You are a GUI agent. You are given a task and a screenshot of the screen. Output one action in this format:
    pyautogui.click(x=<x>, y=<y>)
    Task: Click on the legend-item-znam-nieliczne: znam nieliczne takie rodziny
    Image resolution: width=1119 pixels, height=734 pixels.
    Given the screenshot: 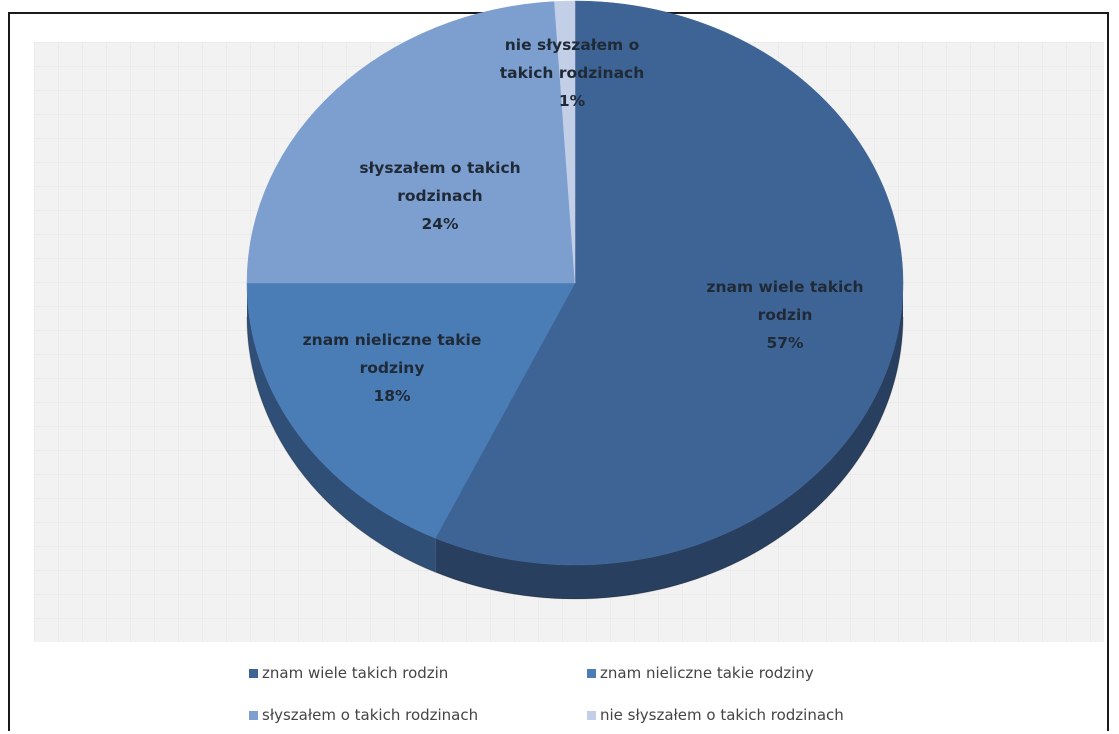 What is the action you would take?
    pyautogui.click(x=700, y=673)
    